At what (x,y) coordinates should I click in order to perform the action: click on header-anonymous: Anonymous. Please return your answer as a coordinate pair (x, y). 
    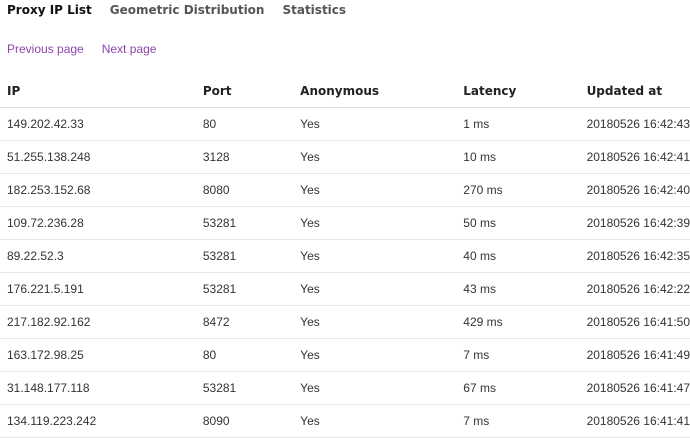
    Looking at the image, I should click on (375, 91).